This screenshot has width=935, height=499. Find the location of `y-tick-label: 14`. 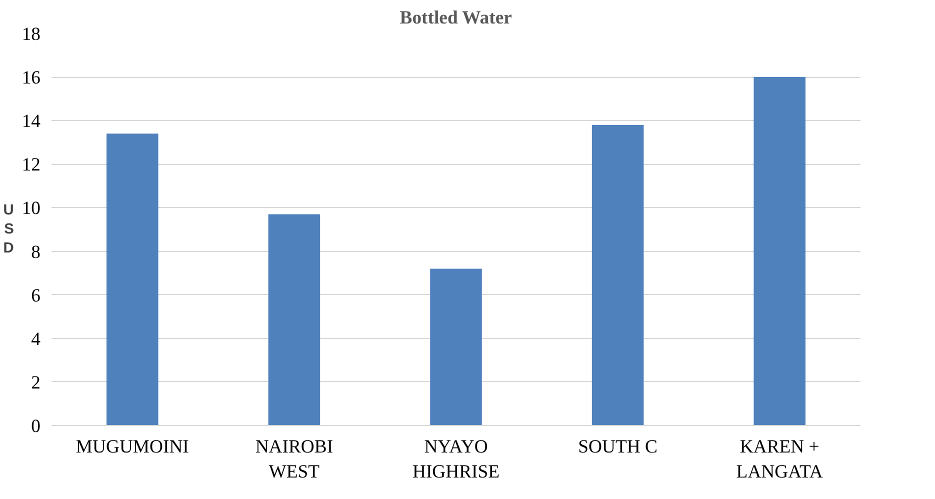

y-tick-label: 14 is located at coordinates (32, 121).